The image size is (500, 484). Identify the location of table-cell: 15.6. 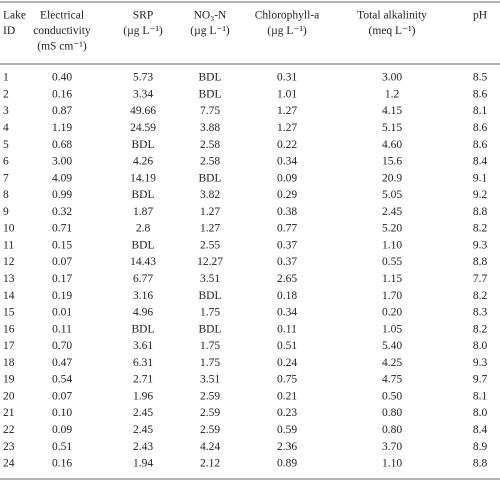
(392, 162).